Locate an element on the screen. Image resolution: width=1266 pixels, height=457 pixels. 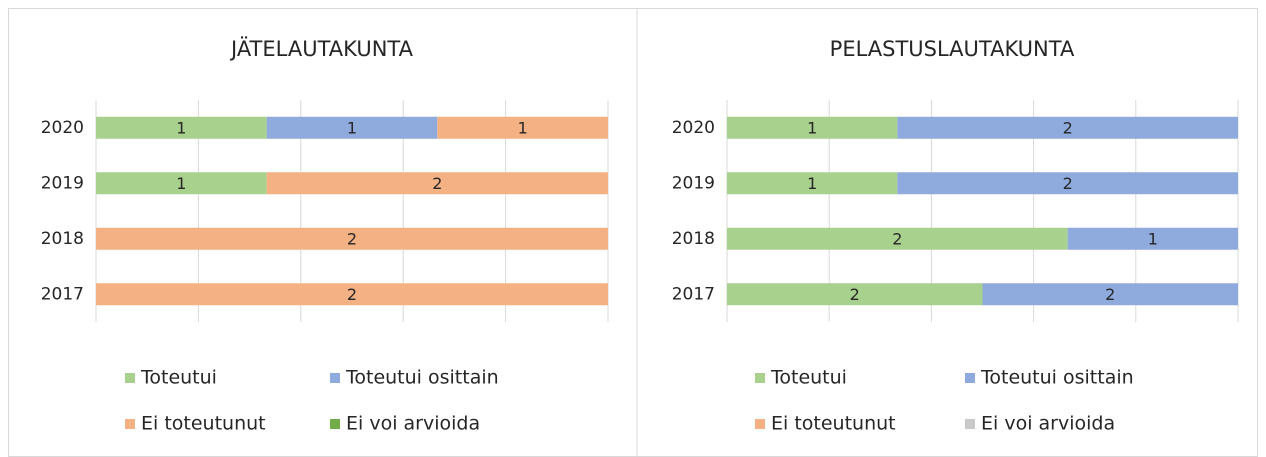
chart-title: JÄTELAUTAKUNTA is located at coordinates (321, 48).